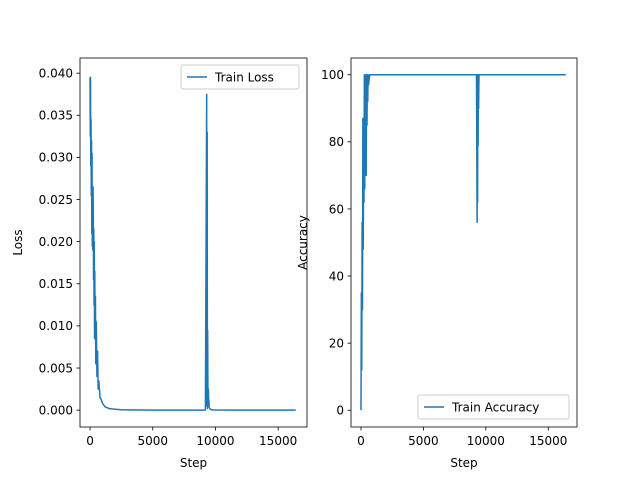 This screenshot has width=640, height=480. I want to click on accuracy-y-tick-label: 100, so click(332, 75).